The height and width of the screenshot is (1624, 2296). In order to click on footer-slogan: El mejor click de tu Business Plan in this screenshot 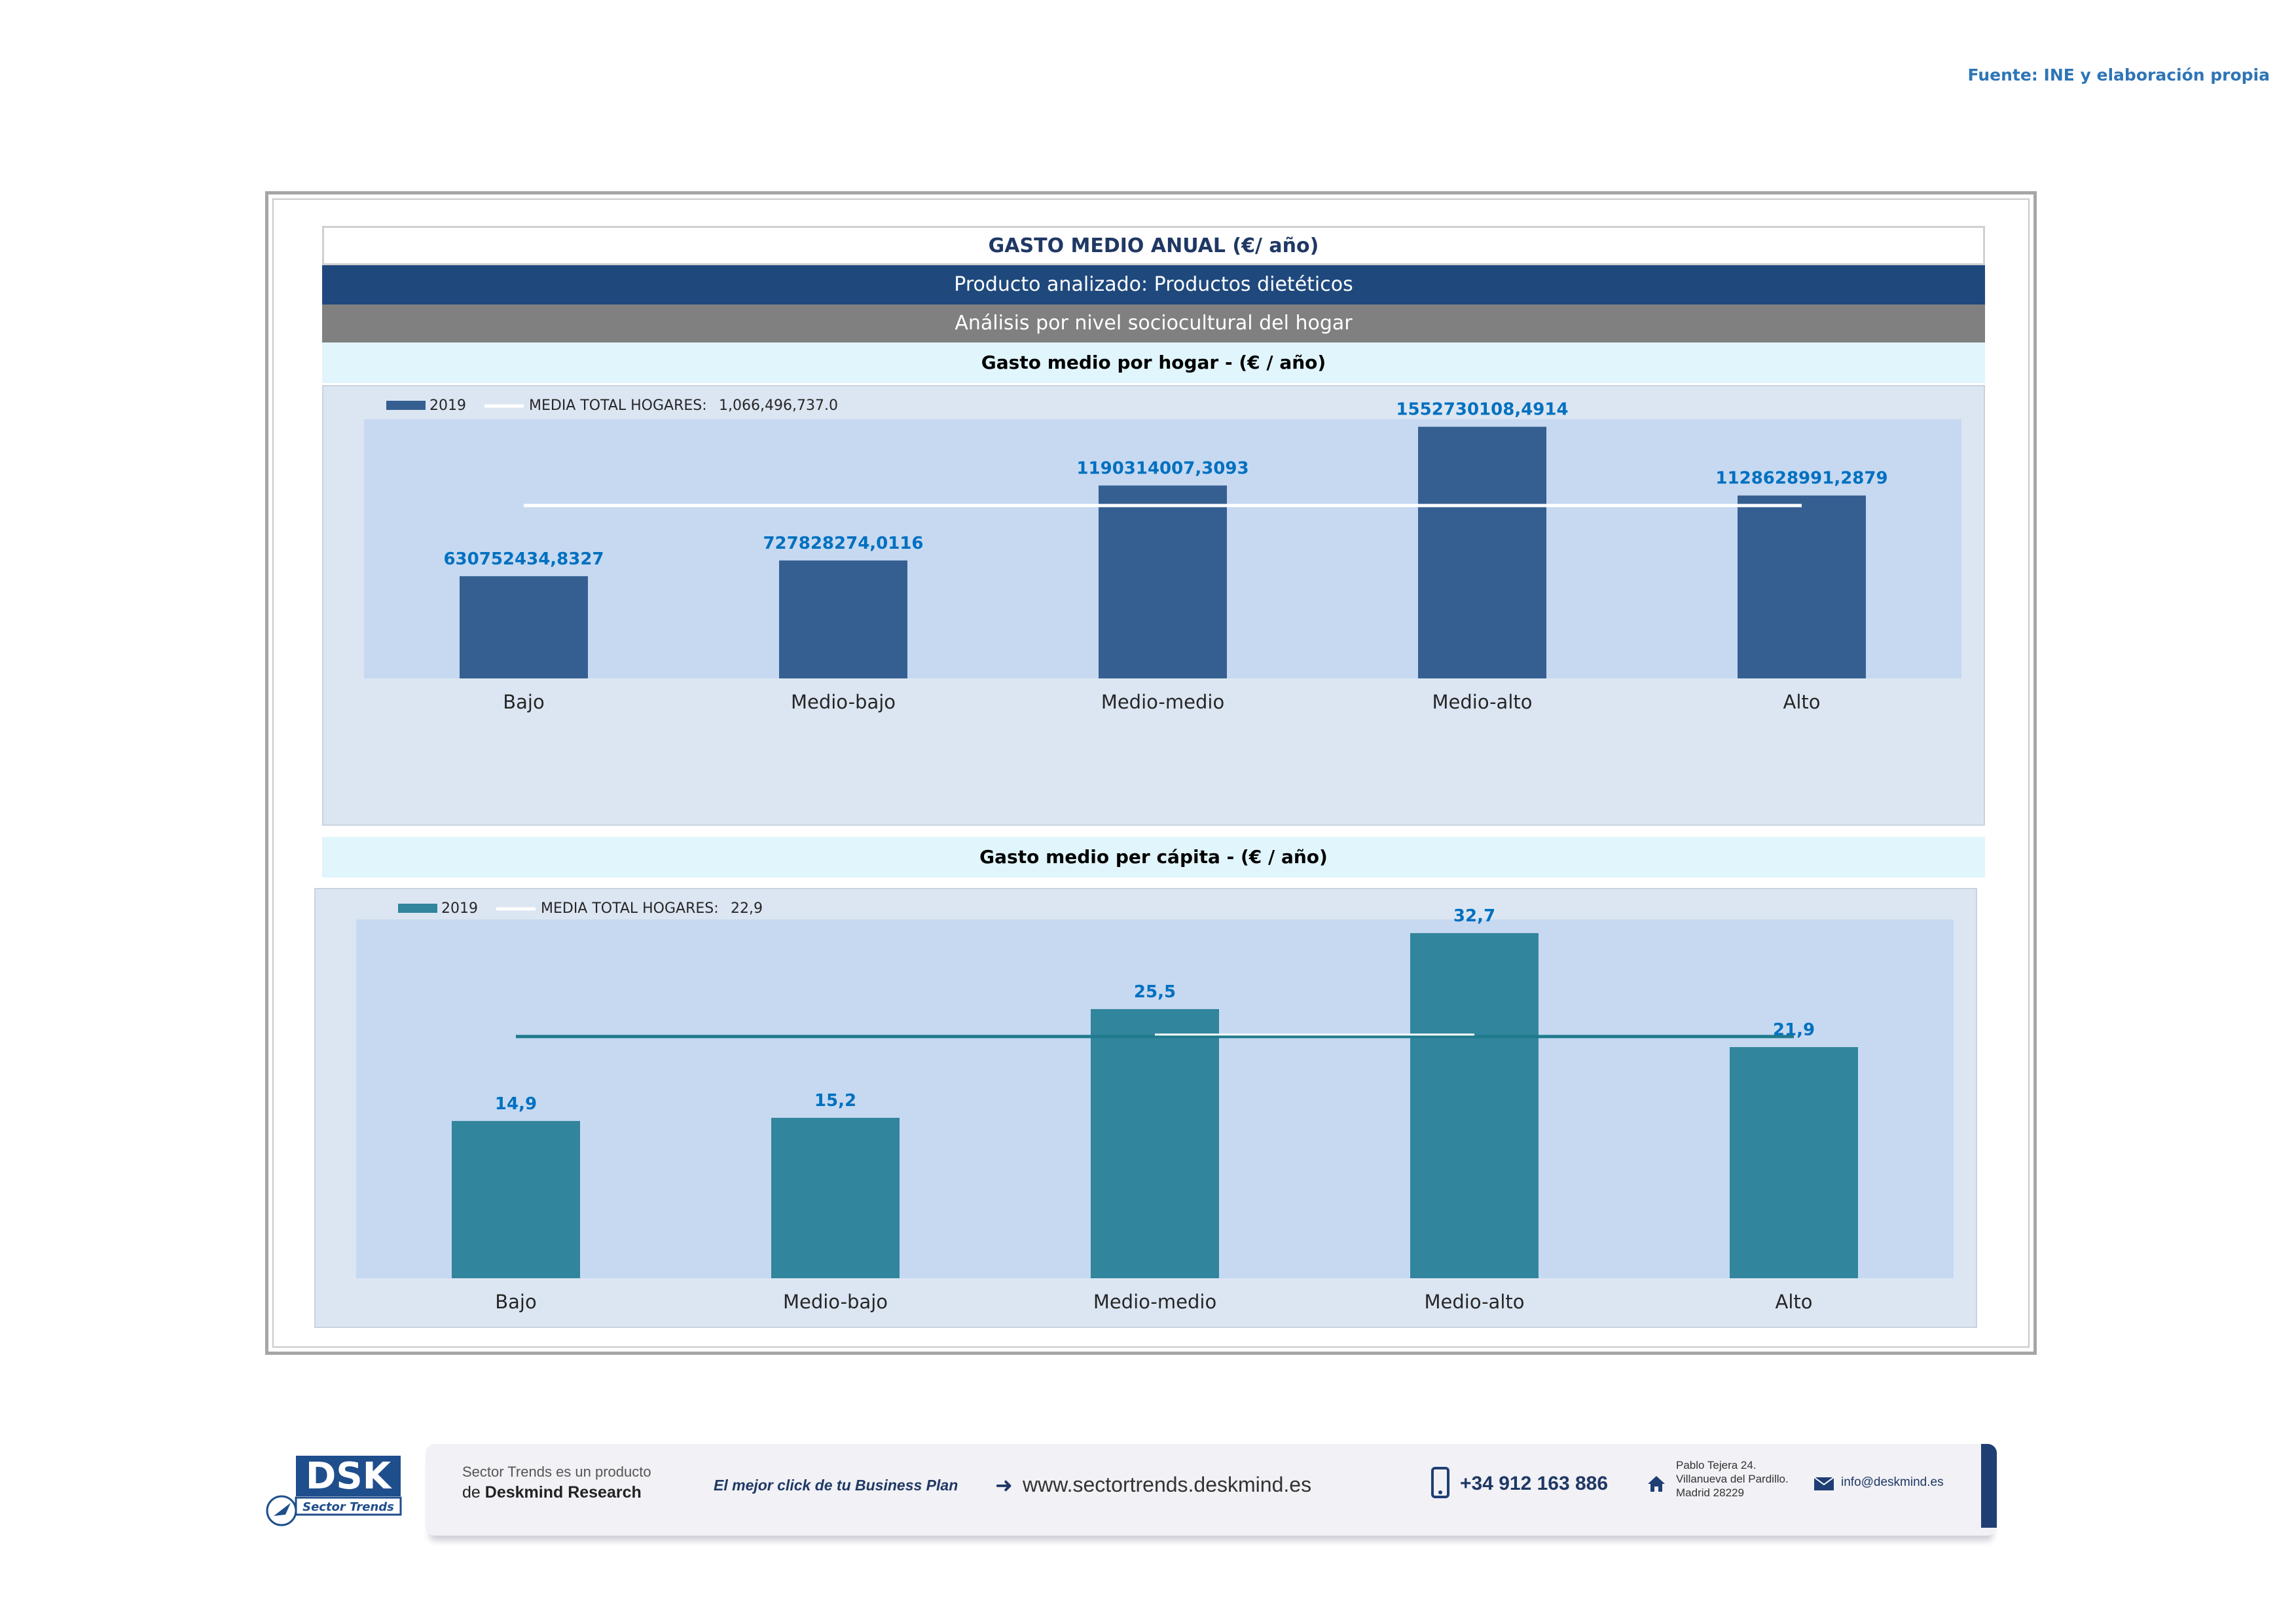, I will do `click(836, 1485)`.